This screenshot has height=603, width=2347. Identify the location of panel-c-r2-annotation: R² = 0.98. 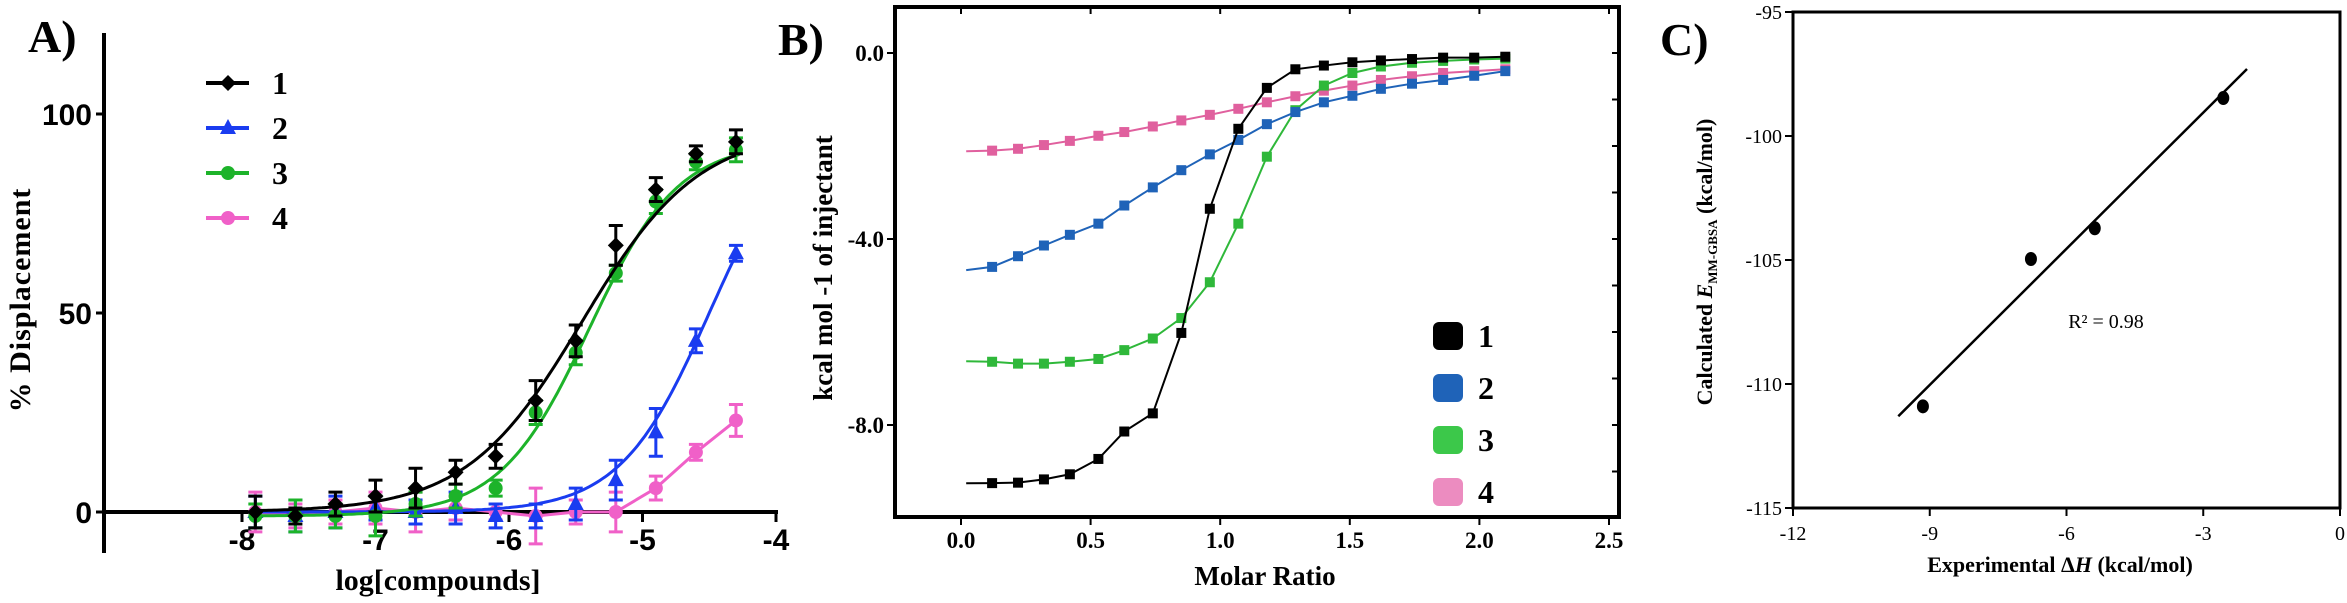
(2106, 322).